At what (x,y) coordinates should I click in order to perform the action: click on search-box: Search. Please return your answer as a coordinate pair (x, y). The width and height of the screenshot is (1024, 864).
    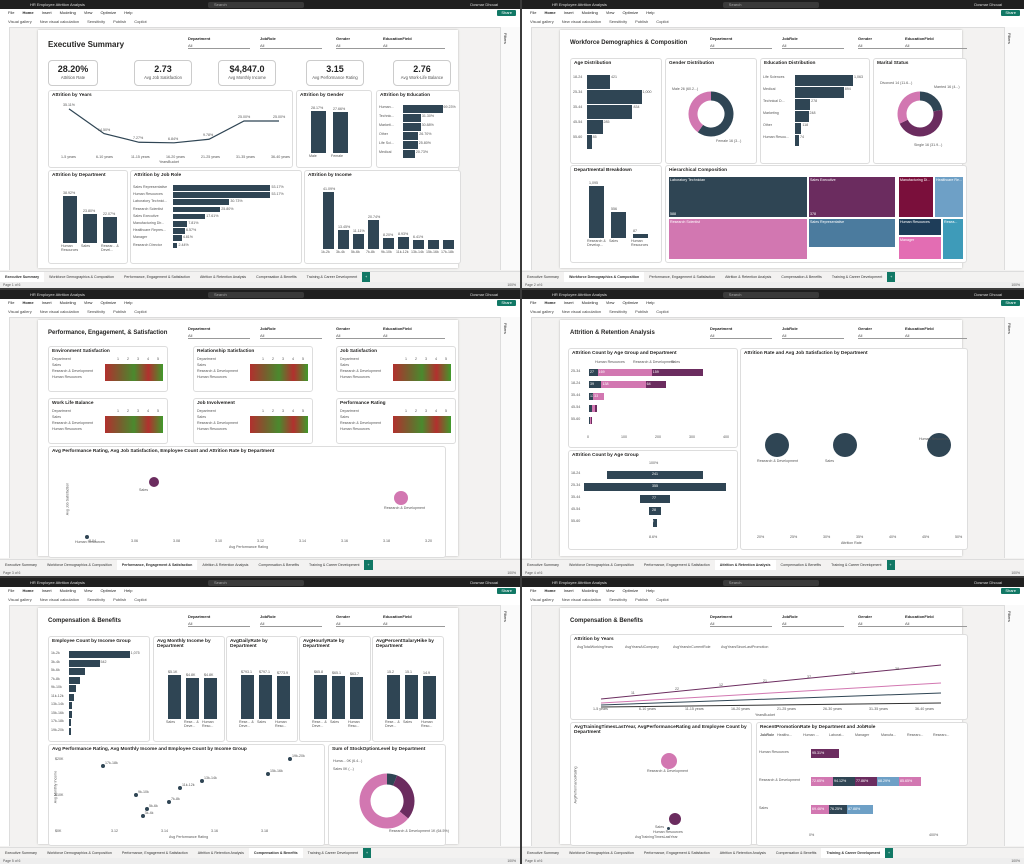
    Looking at the image, I should click on (770, 294).